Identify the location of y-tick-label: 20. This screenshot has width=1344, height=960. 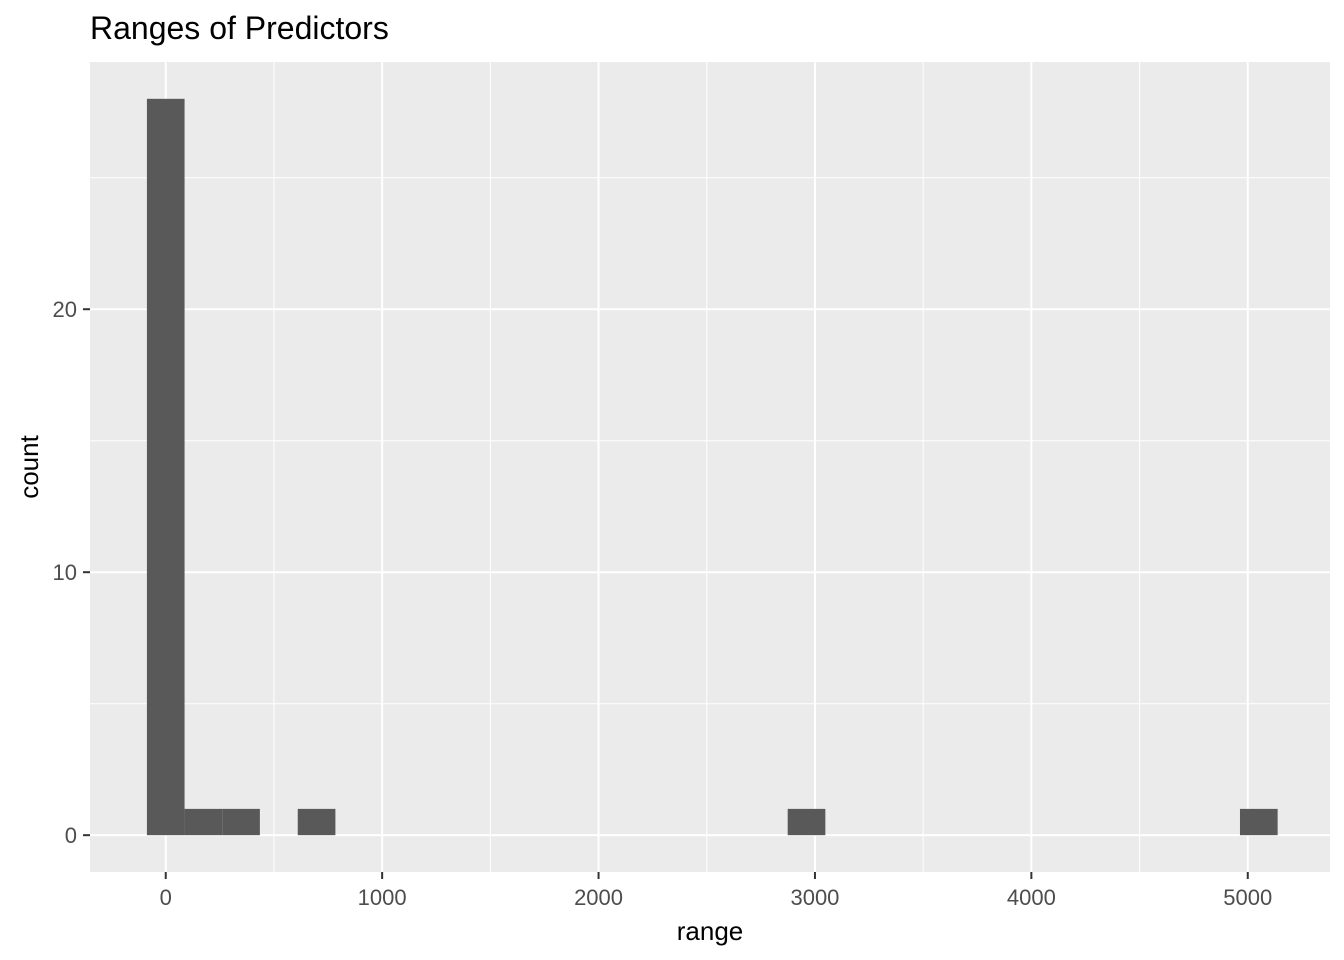
(65, 309).